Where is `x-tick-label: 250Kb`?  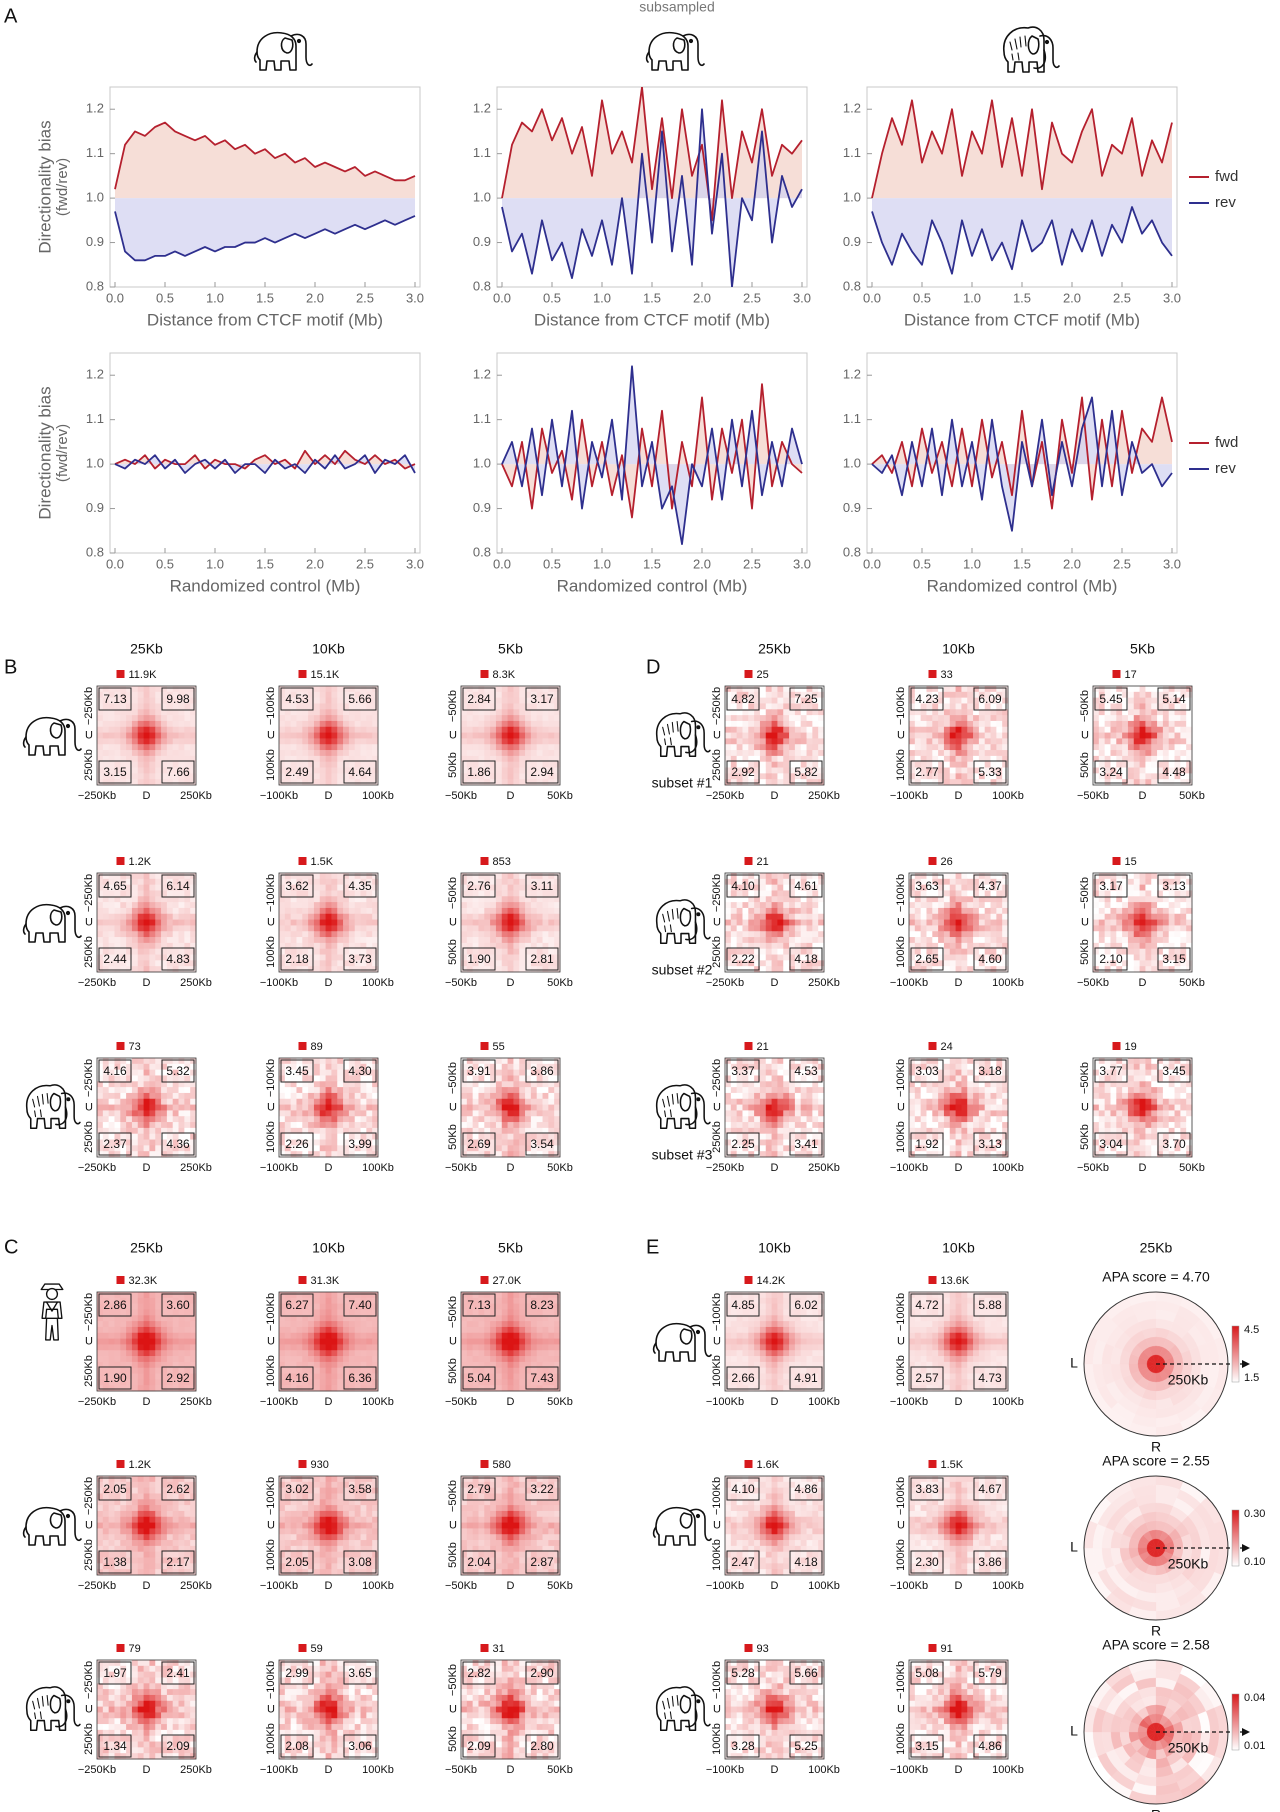 x-tick-label: 250Kb is located at coordinates (196, 796).